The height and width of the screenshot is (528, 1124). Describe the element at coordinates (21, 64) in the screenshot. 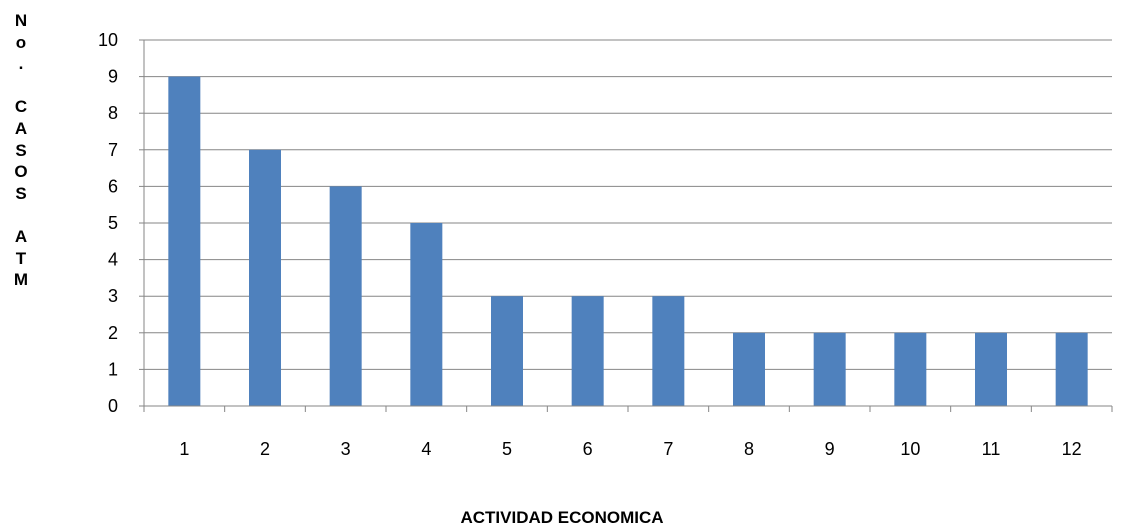

I see `y-axis-label-char: .` at that location.